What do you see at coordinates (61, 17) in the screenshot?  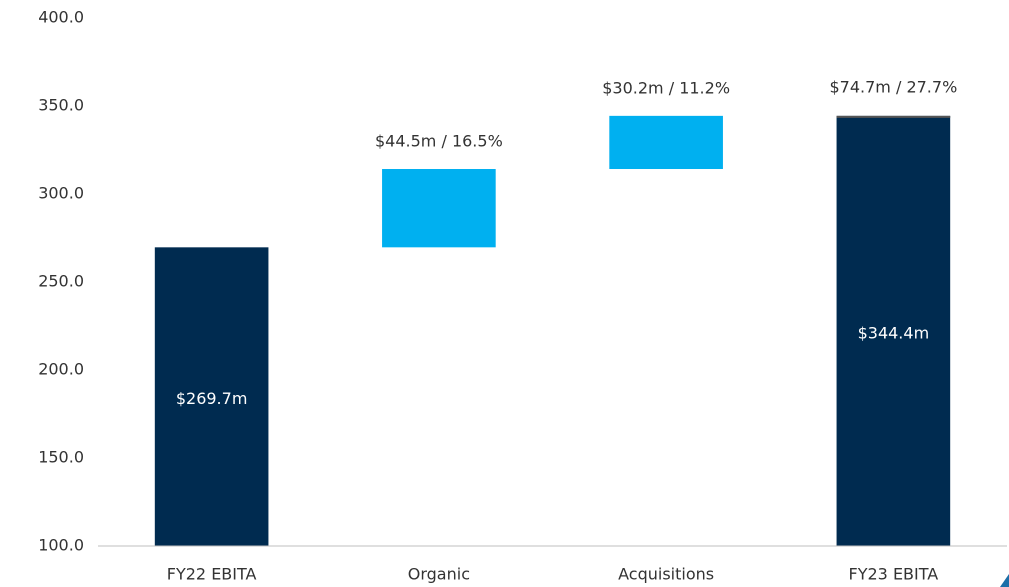 I see `y-tick-label: 400.0` at bounding box center [61, 17].